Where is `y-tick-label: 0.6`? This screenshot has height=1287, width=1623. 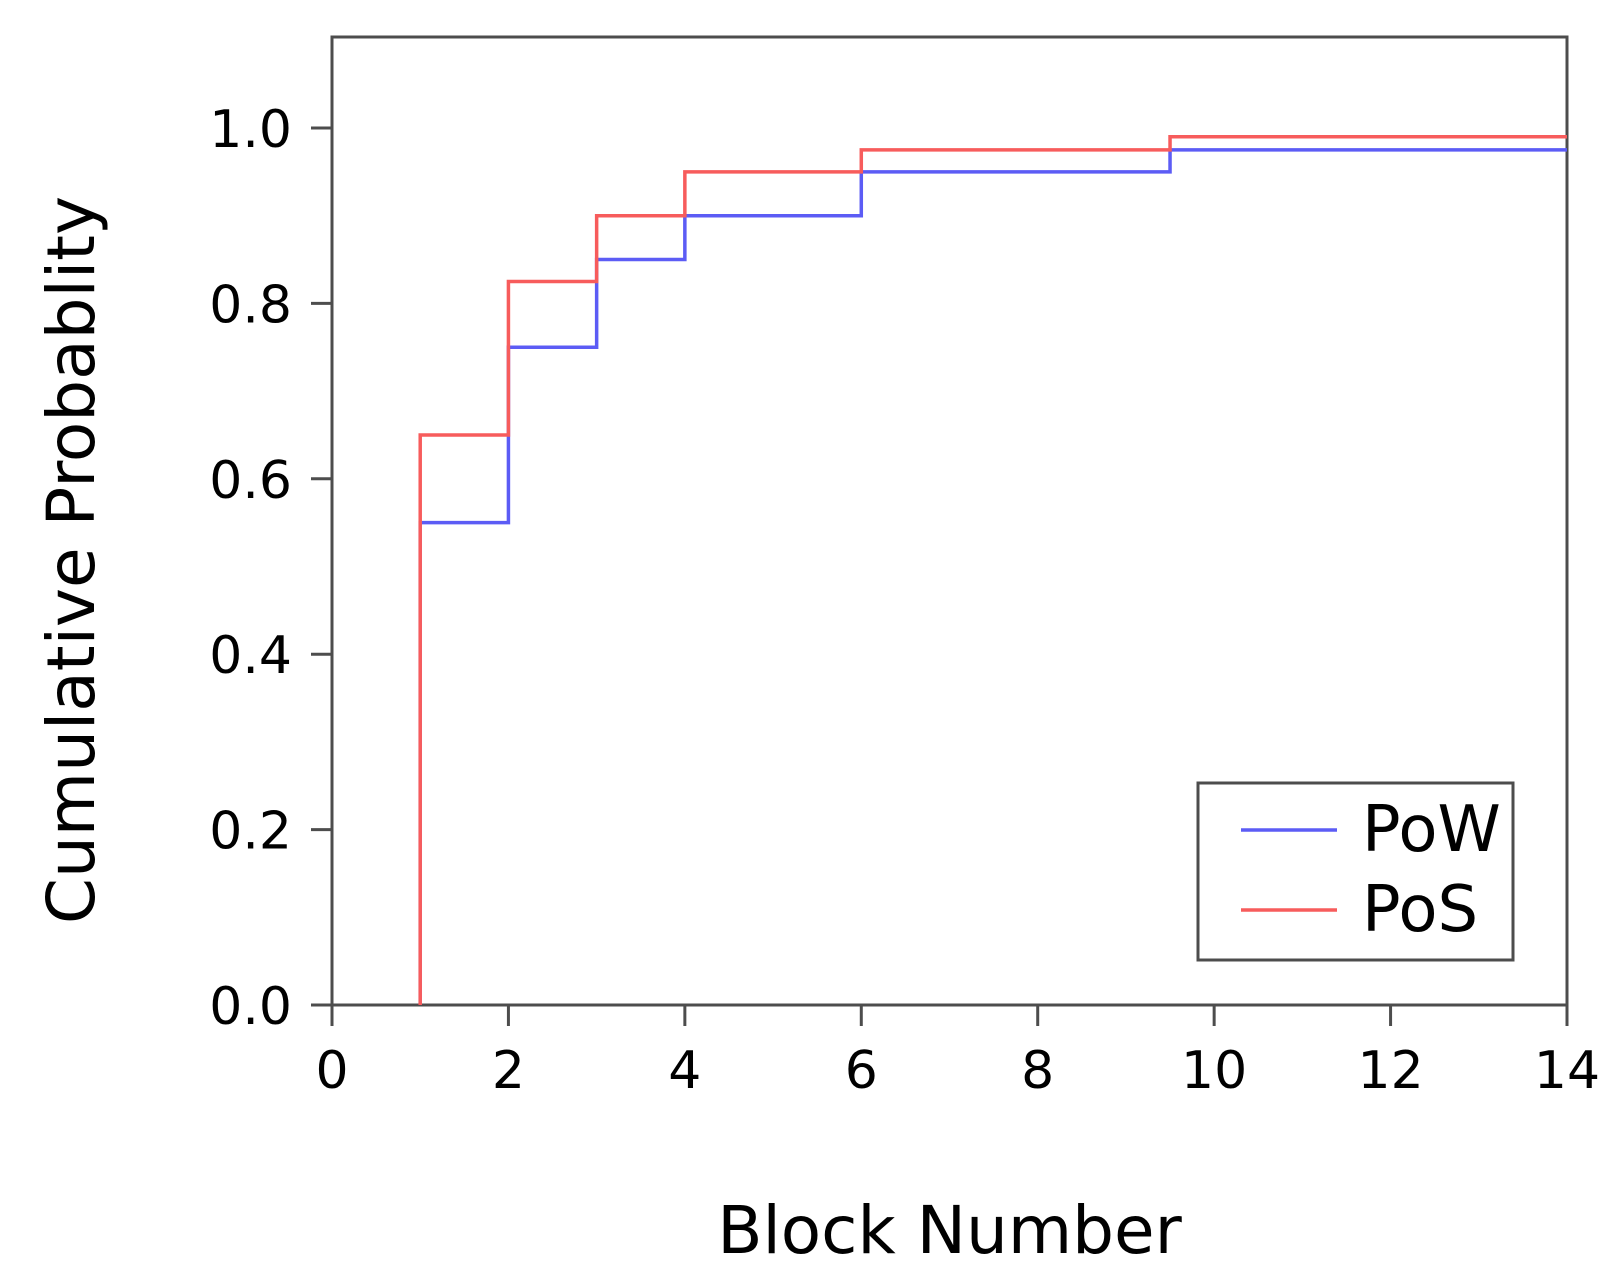 y-tick-label: 0.6 is located at coordinates (250, 481).